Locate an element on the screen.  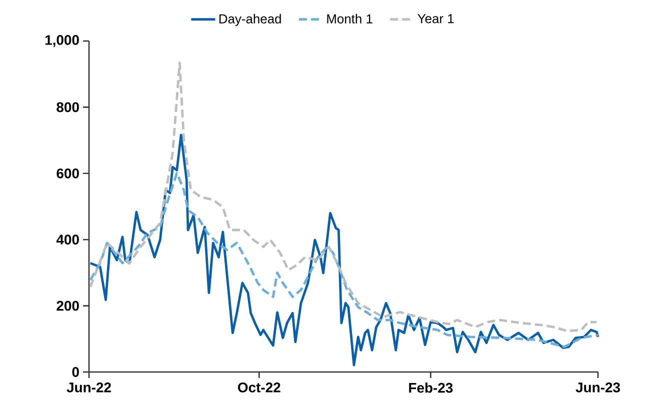
y-tick-label: 1,000 is located at coordinates (62, 41).